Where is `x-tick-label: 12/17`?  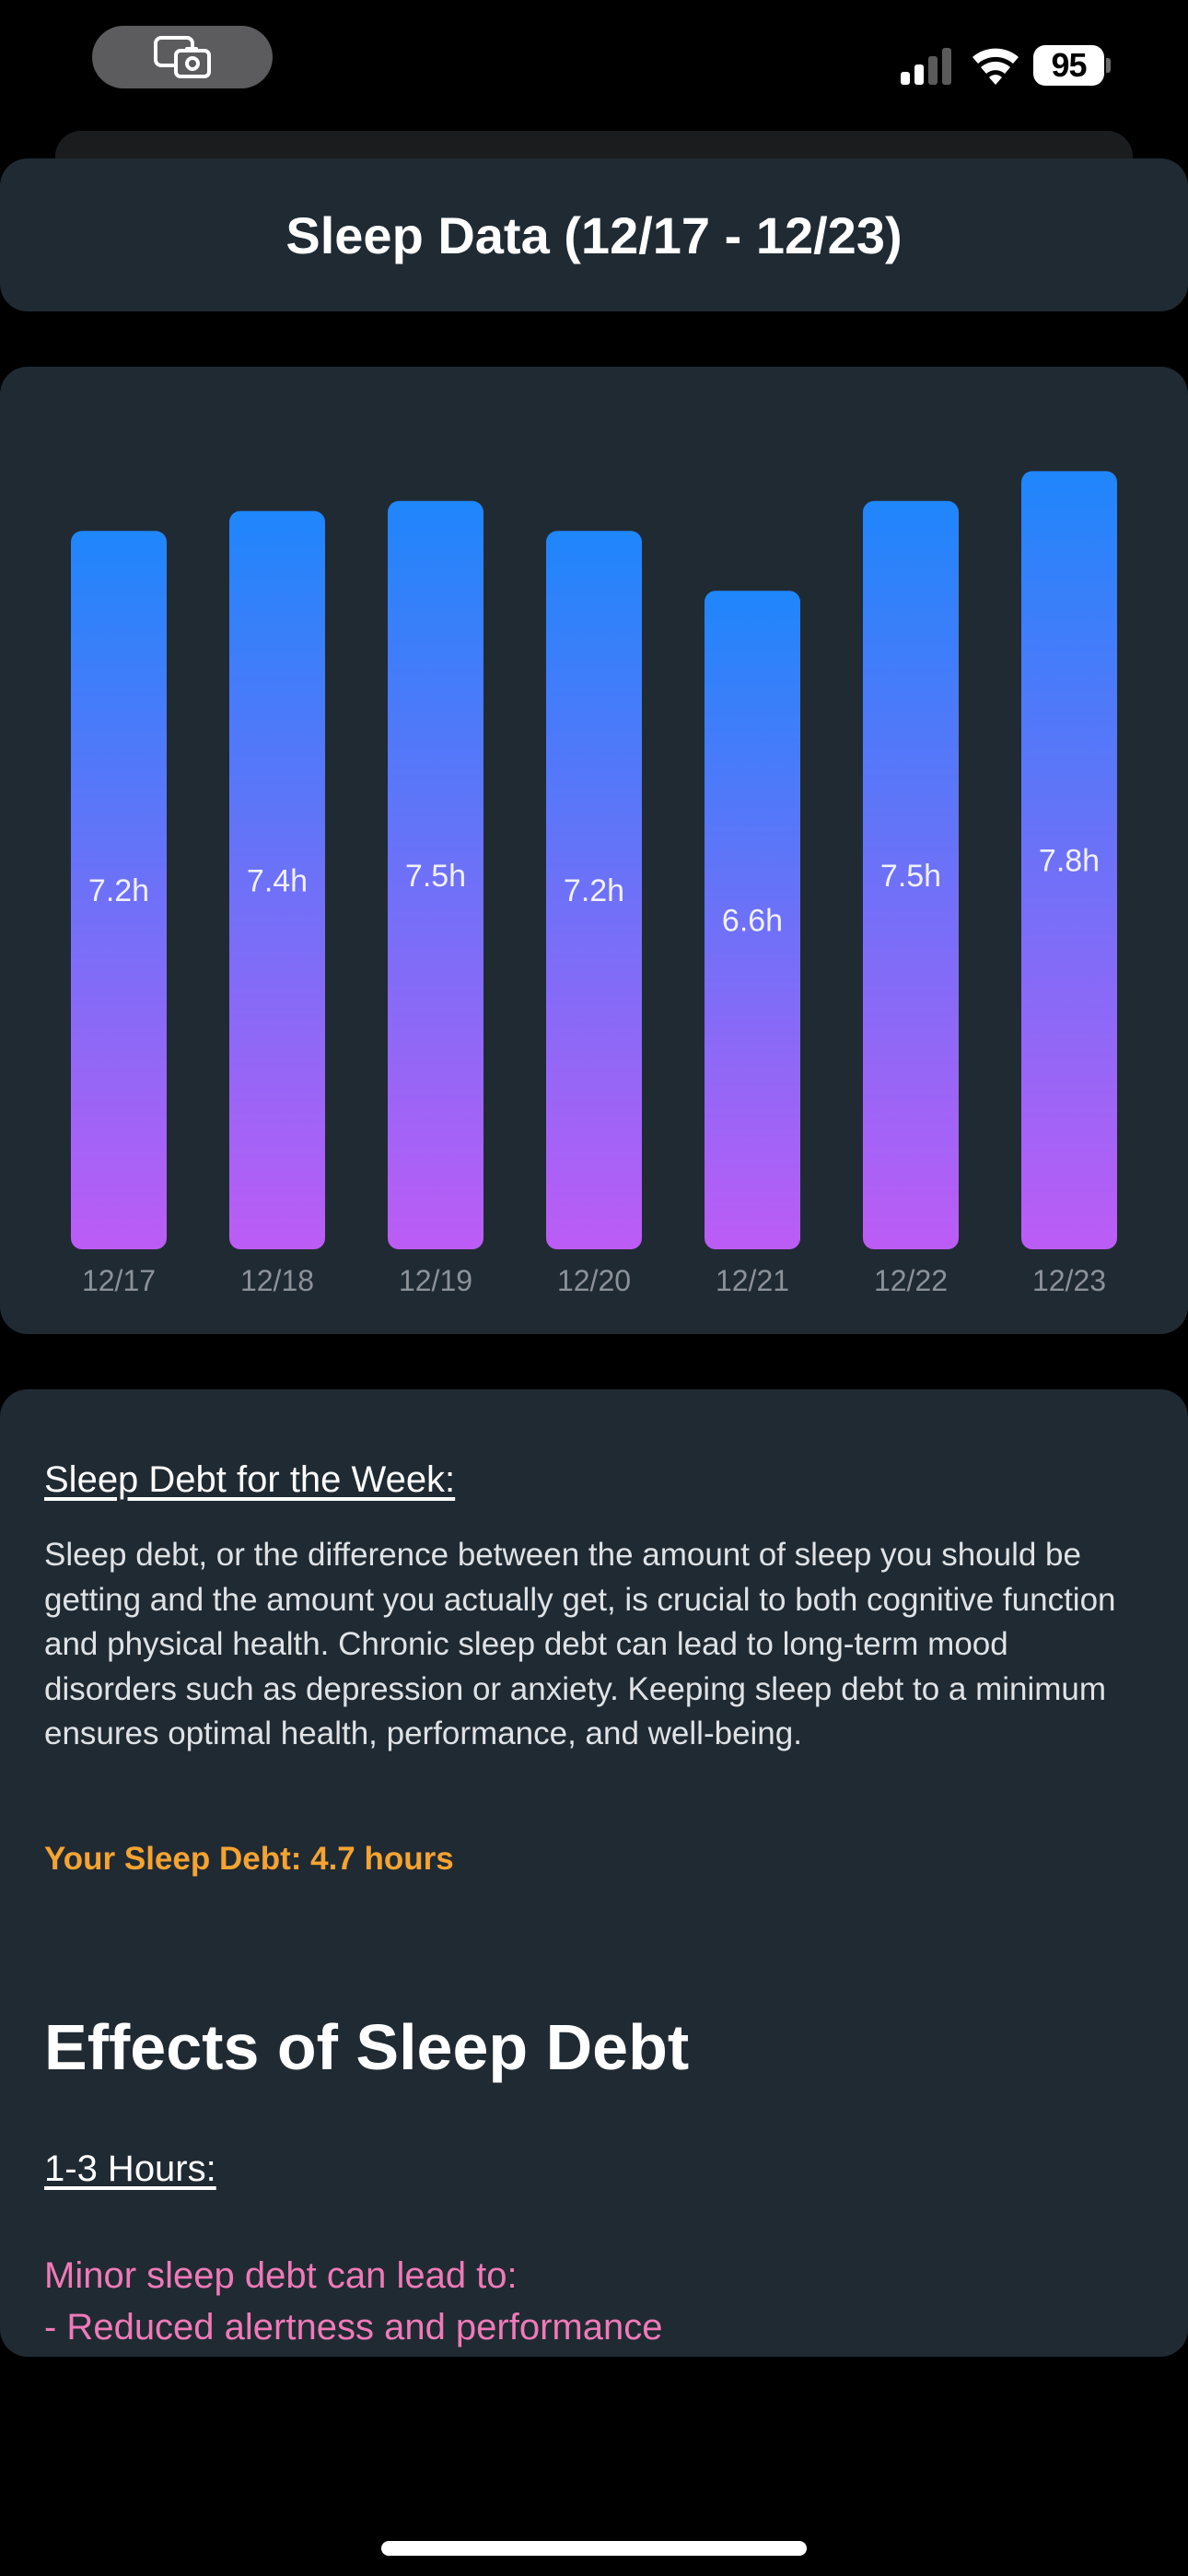 x-tick-label: 12/17 is located at coordinates (119, 1280).